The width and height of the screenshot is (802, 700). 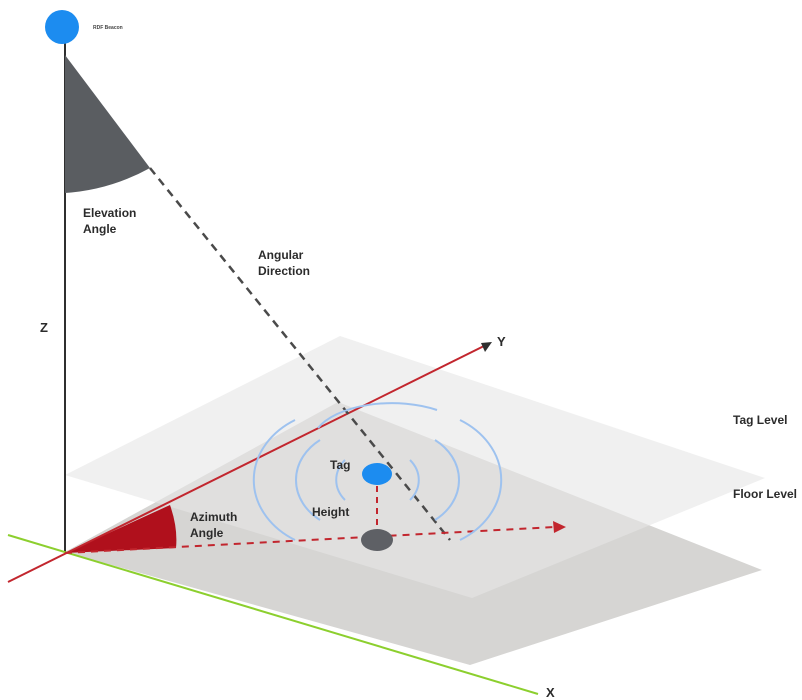 What do you see at coordinates (62, 27) in the screenshot?
I see `beacon-marker` at bounding box center [62, 27].